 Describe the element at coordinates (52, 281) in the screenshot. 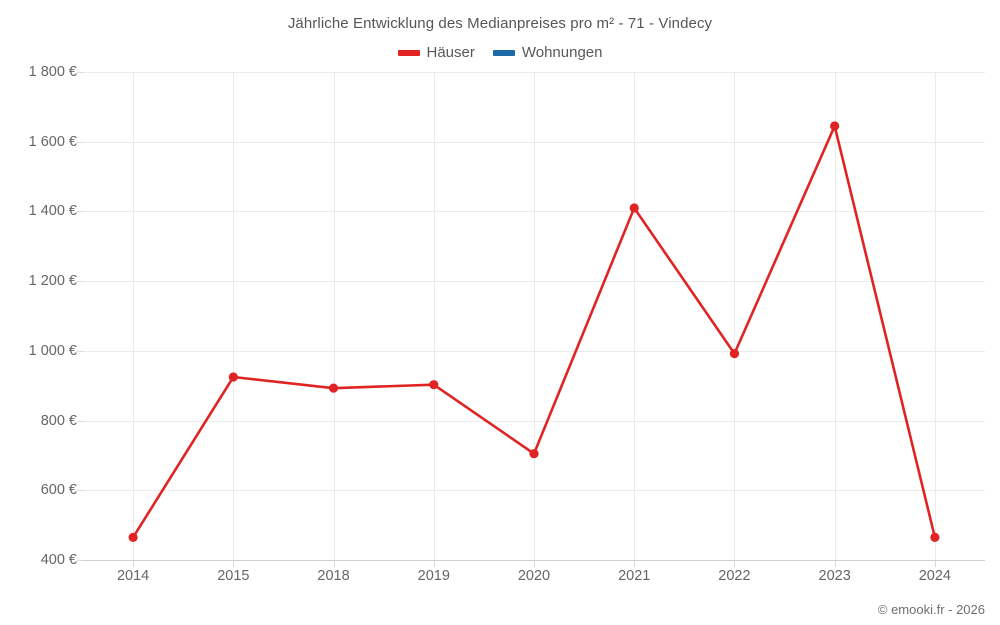

I see `y-axis-tick-label: 1 200 €` at that location.